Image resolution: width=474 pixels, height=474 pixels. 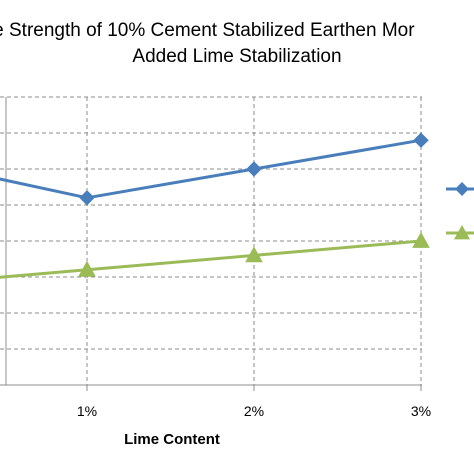 What do you see at coordinates (87, 411) in the screenshot?
I see `x-tick-label: 1%` at bounding box center [87, 411].